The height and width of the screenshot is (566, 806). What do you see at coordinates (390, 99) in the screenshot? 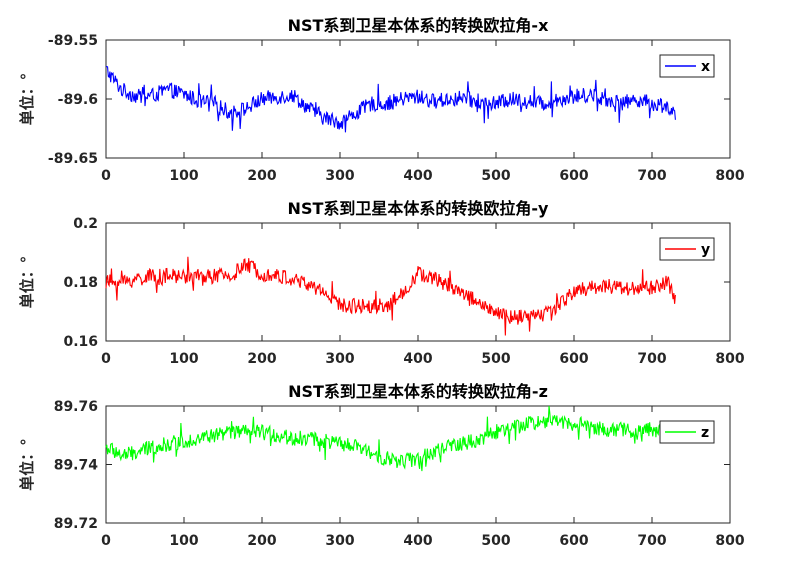
I see `series-line-x` at bounding box center [390, 99].